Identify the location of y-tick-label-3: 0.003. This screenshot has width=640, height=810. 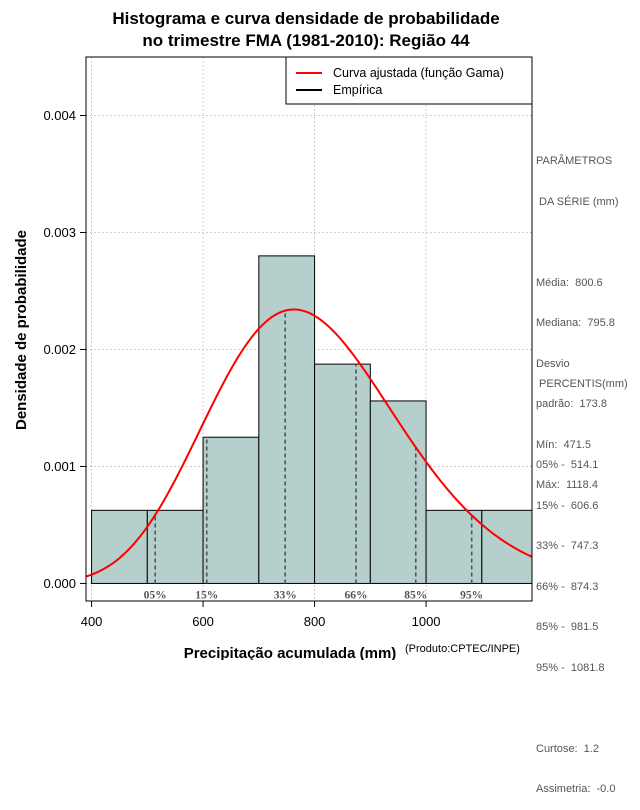
(59, 232).